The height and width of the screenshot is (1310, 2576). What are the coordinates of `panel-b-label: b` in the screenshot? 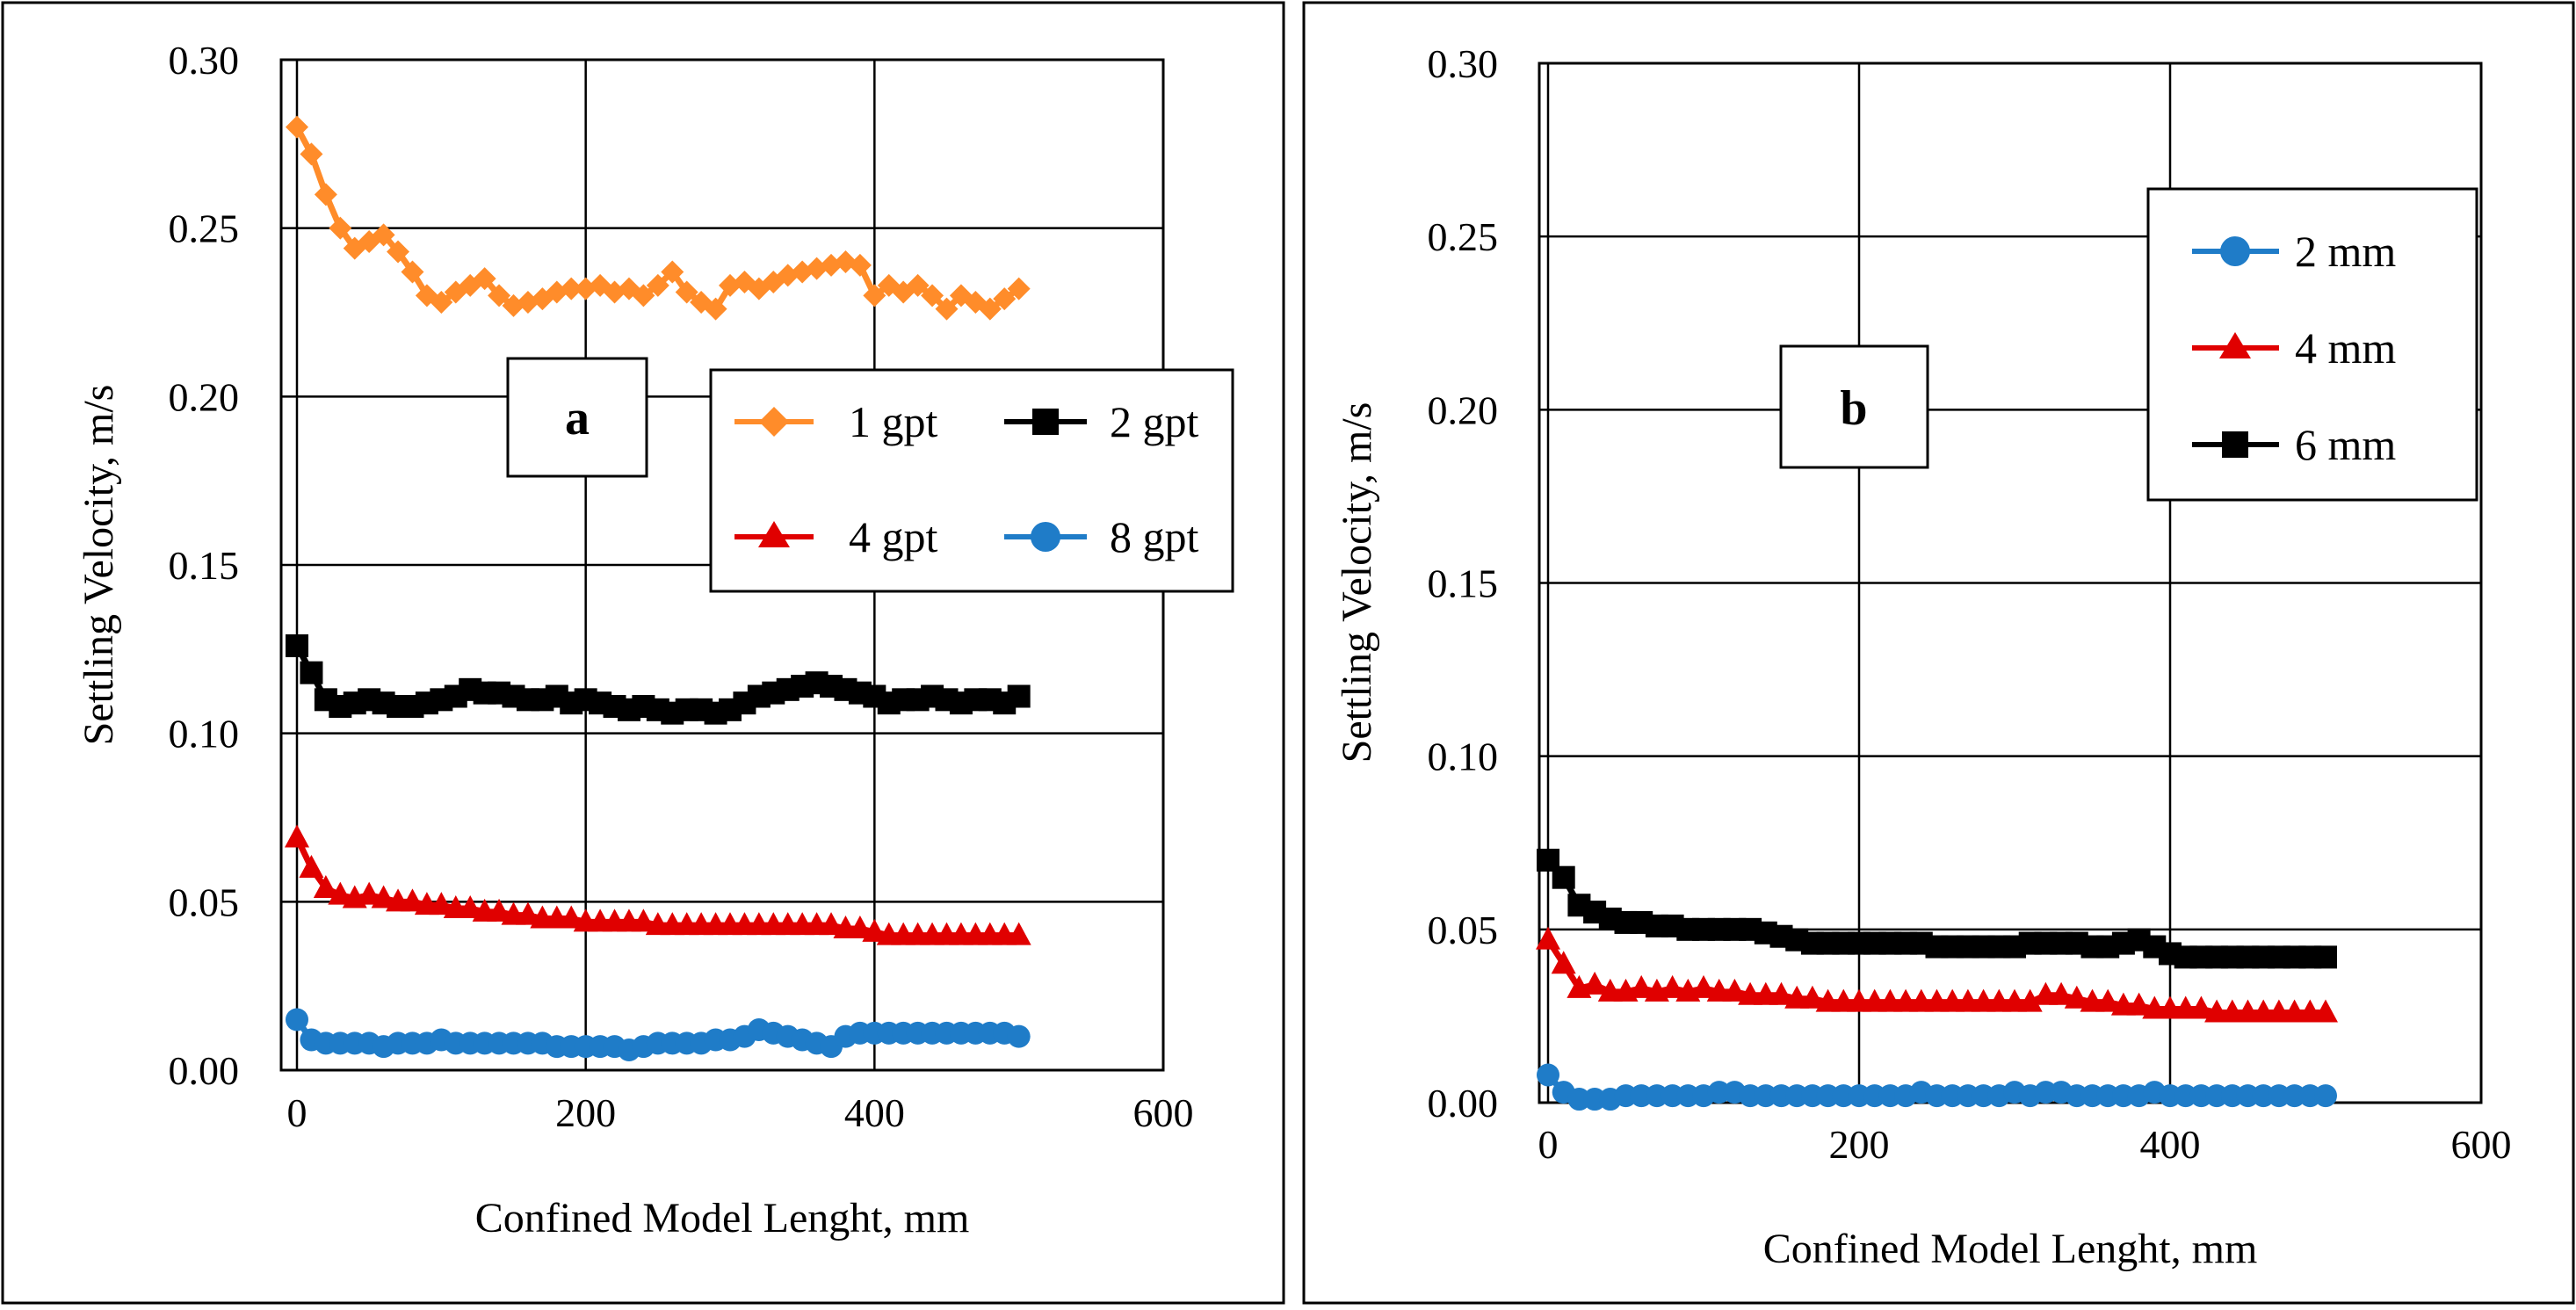 It's located at (1853, 408).